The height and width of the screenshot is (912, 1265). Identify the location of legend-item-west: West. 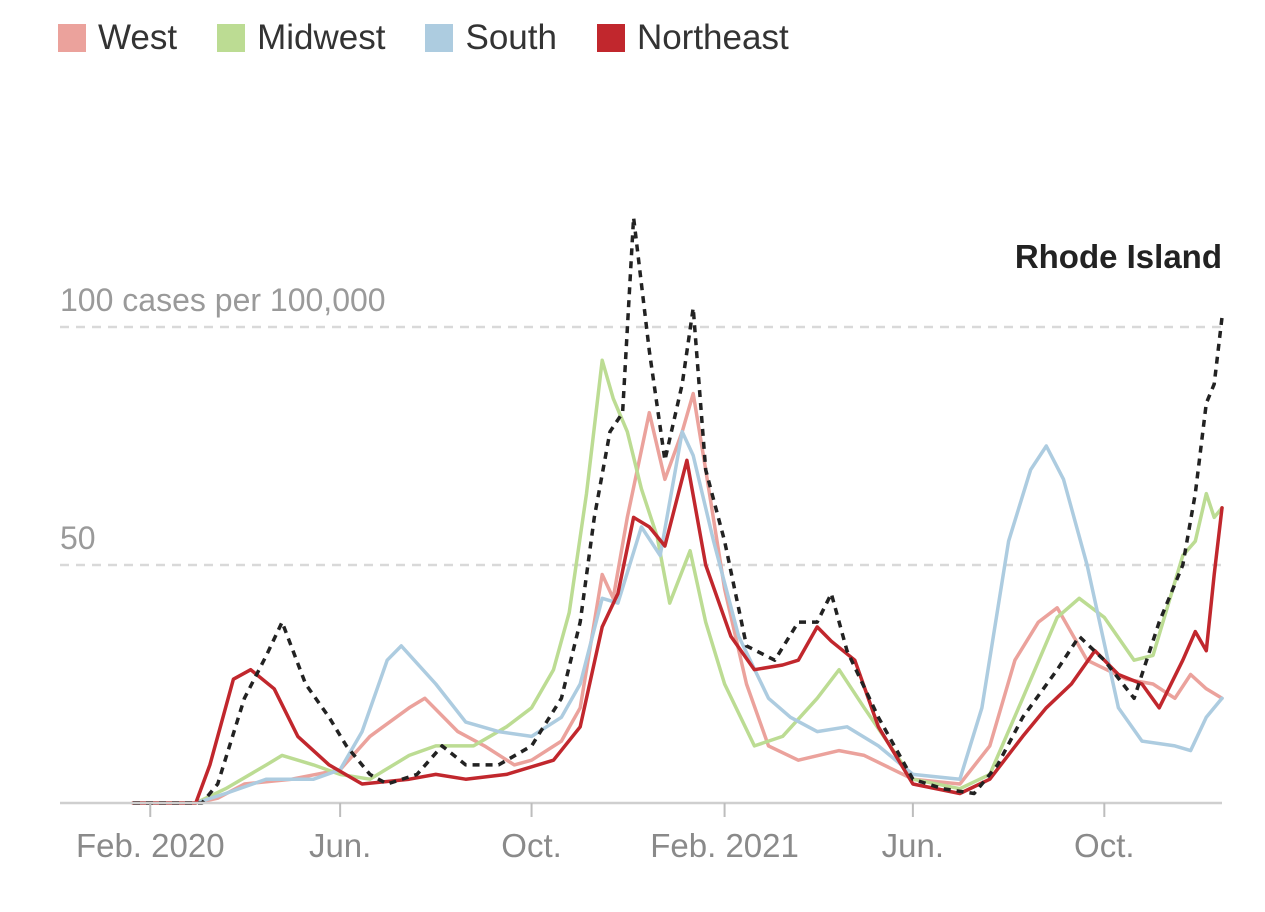
(117, 38).